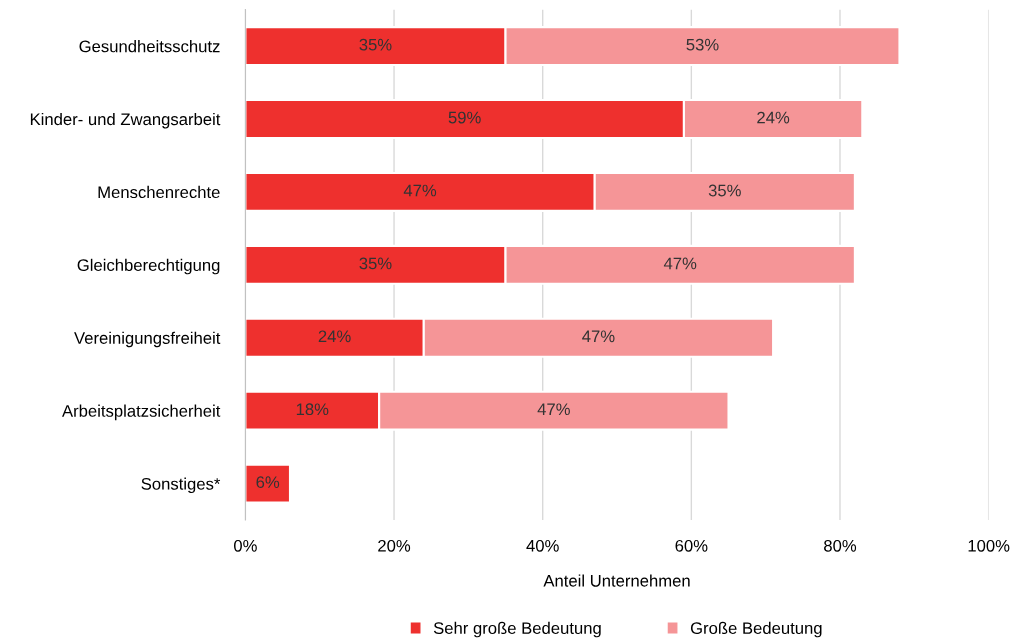 The width and height of the screenshot is (1014, 642). Describe the element at coordinates (464, 117) in the screenshot. I see `data-label: 59%` at that location.